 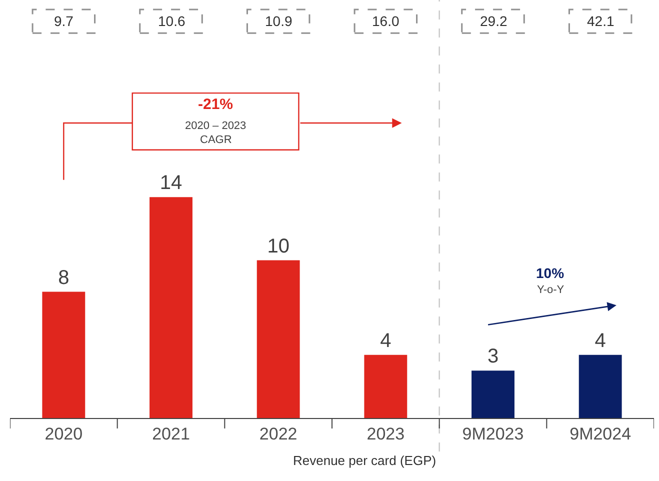 I want to click on x-tick-label: 2020, so click(x=63, y=434).